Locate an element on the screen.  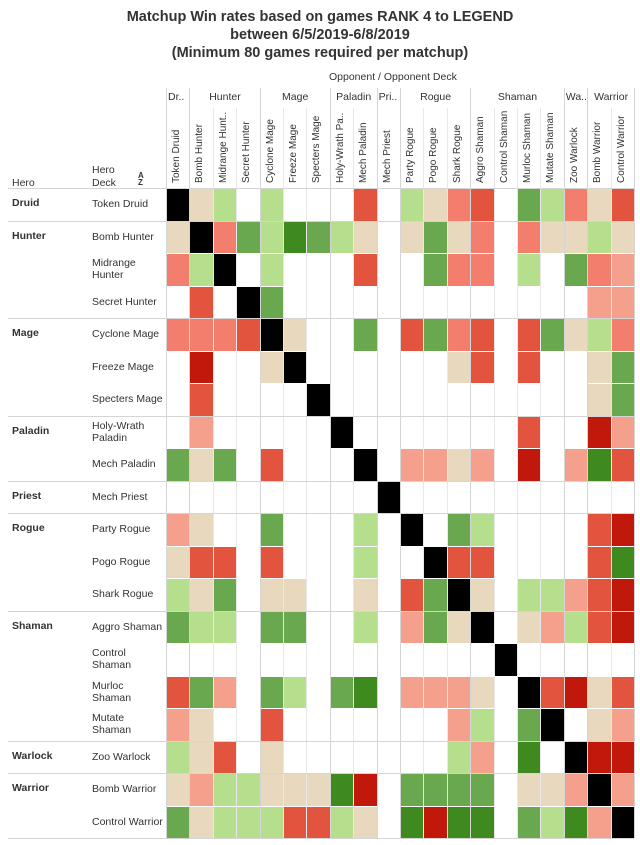
column-label: Aggro Shaman is located at coordinates (481, 149).